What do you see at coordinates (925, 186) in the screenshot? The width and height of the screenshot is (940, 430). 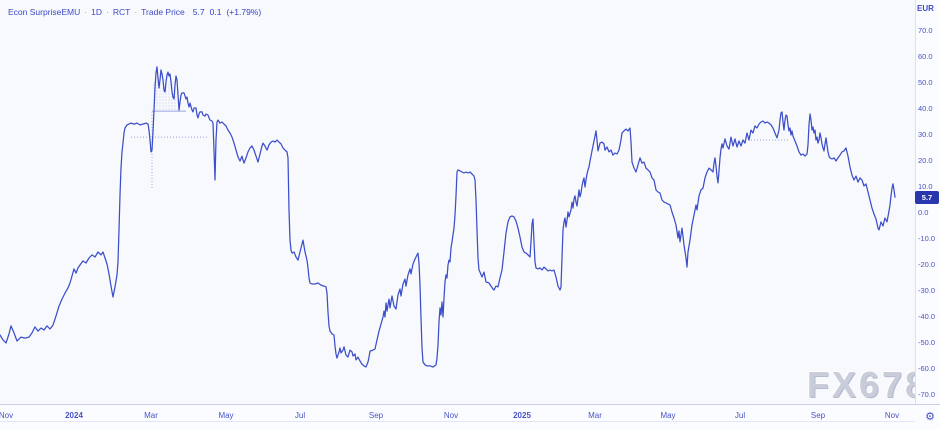 I see `price-axis-label: 10.0` at bounding box center [925, 186].